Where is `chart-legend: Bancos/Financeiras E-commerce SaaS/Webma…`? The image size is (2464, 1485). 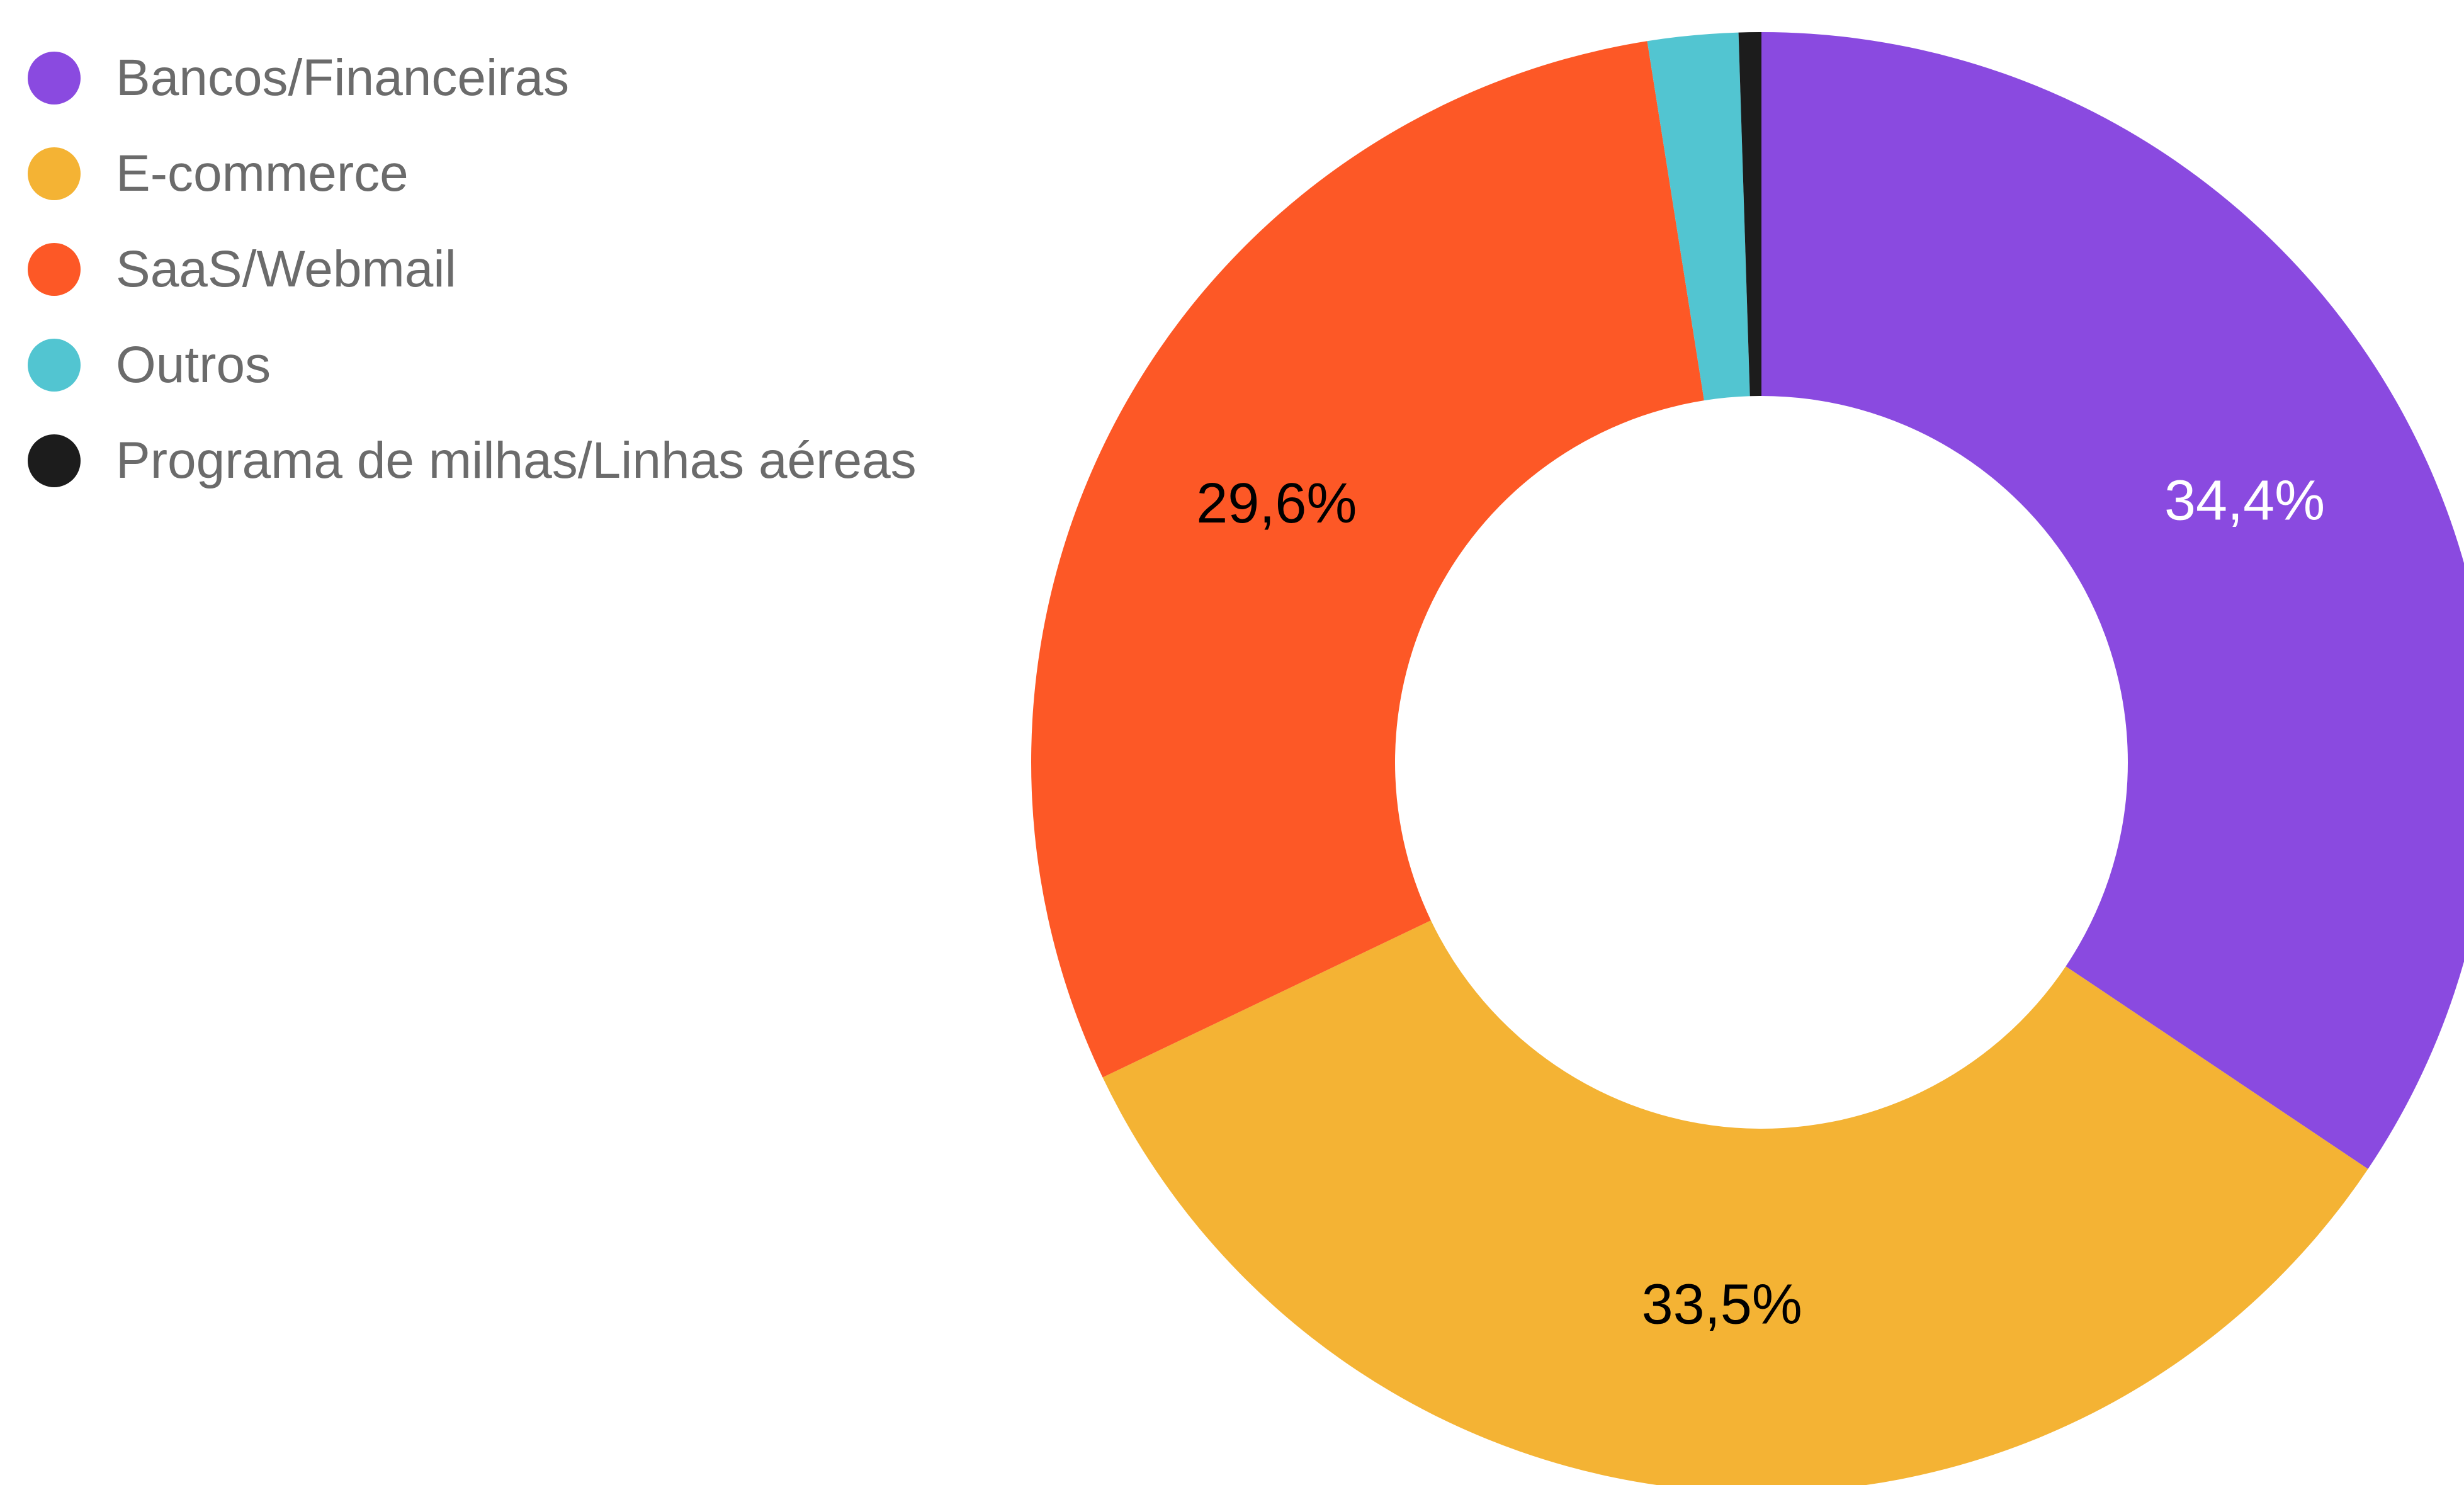 chart-legend: Bancos/Financeiras E-commerce SaaS/Webma… is located at coordinates (472, 269).